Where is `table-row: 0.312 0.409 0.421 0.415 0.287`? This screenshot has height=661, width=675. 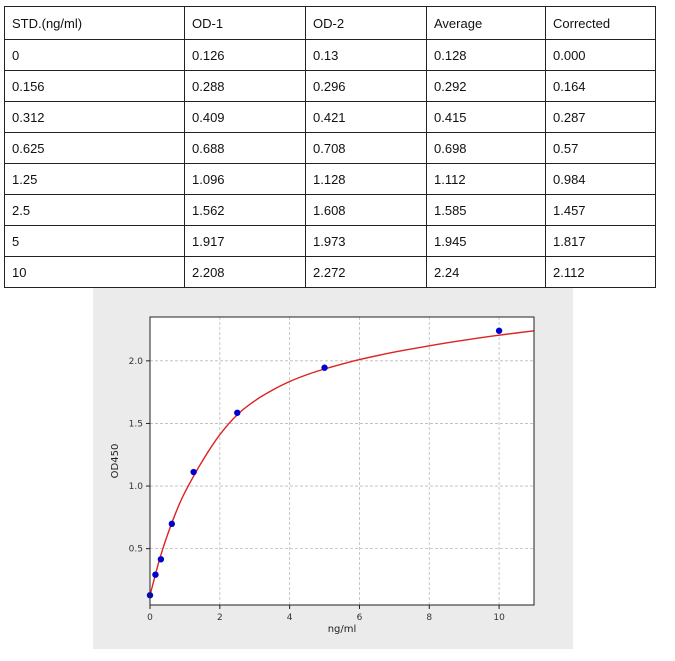
table-row: 0.312 0.409 0.421 0.415 0.287 is located at coordinates (330, 117).